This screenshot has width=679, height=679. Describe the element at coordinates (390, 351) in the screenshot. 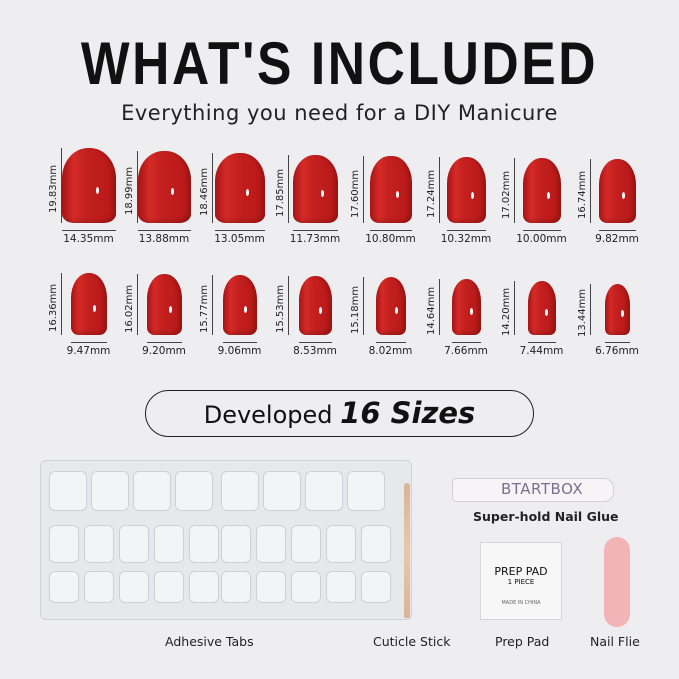

I see `width-label: 8.02mm` at that location.